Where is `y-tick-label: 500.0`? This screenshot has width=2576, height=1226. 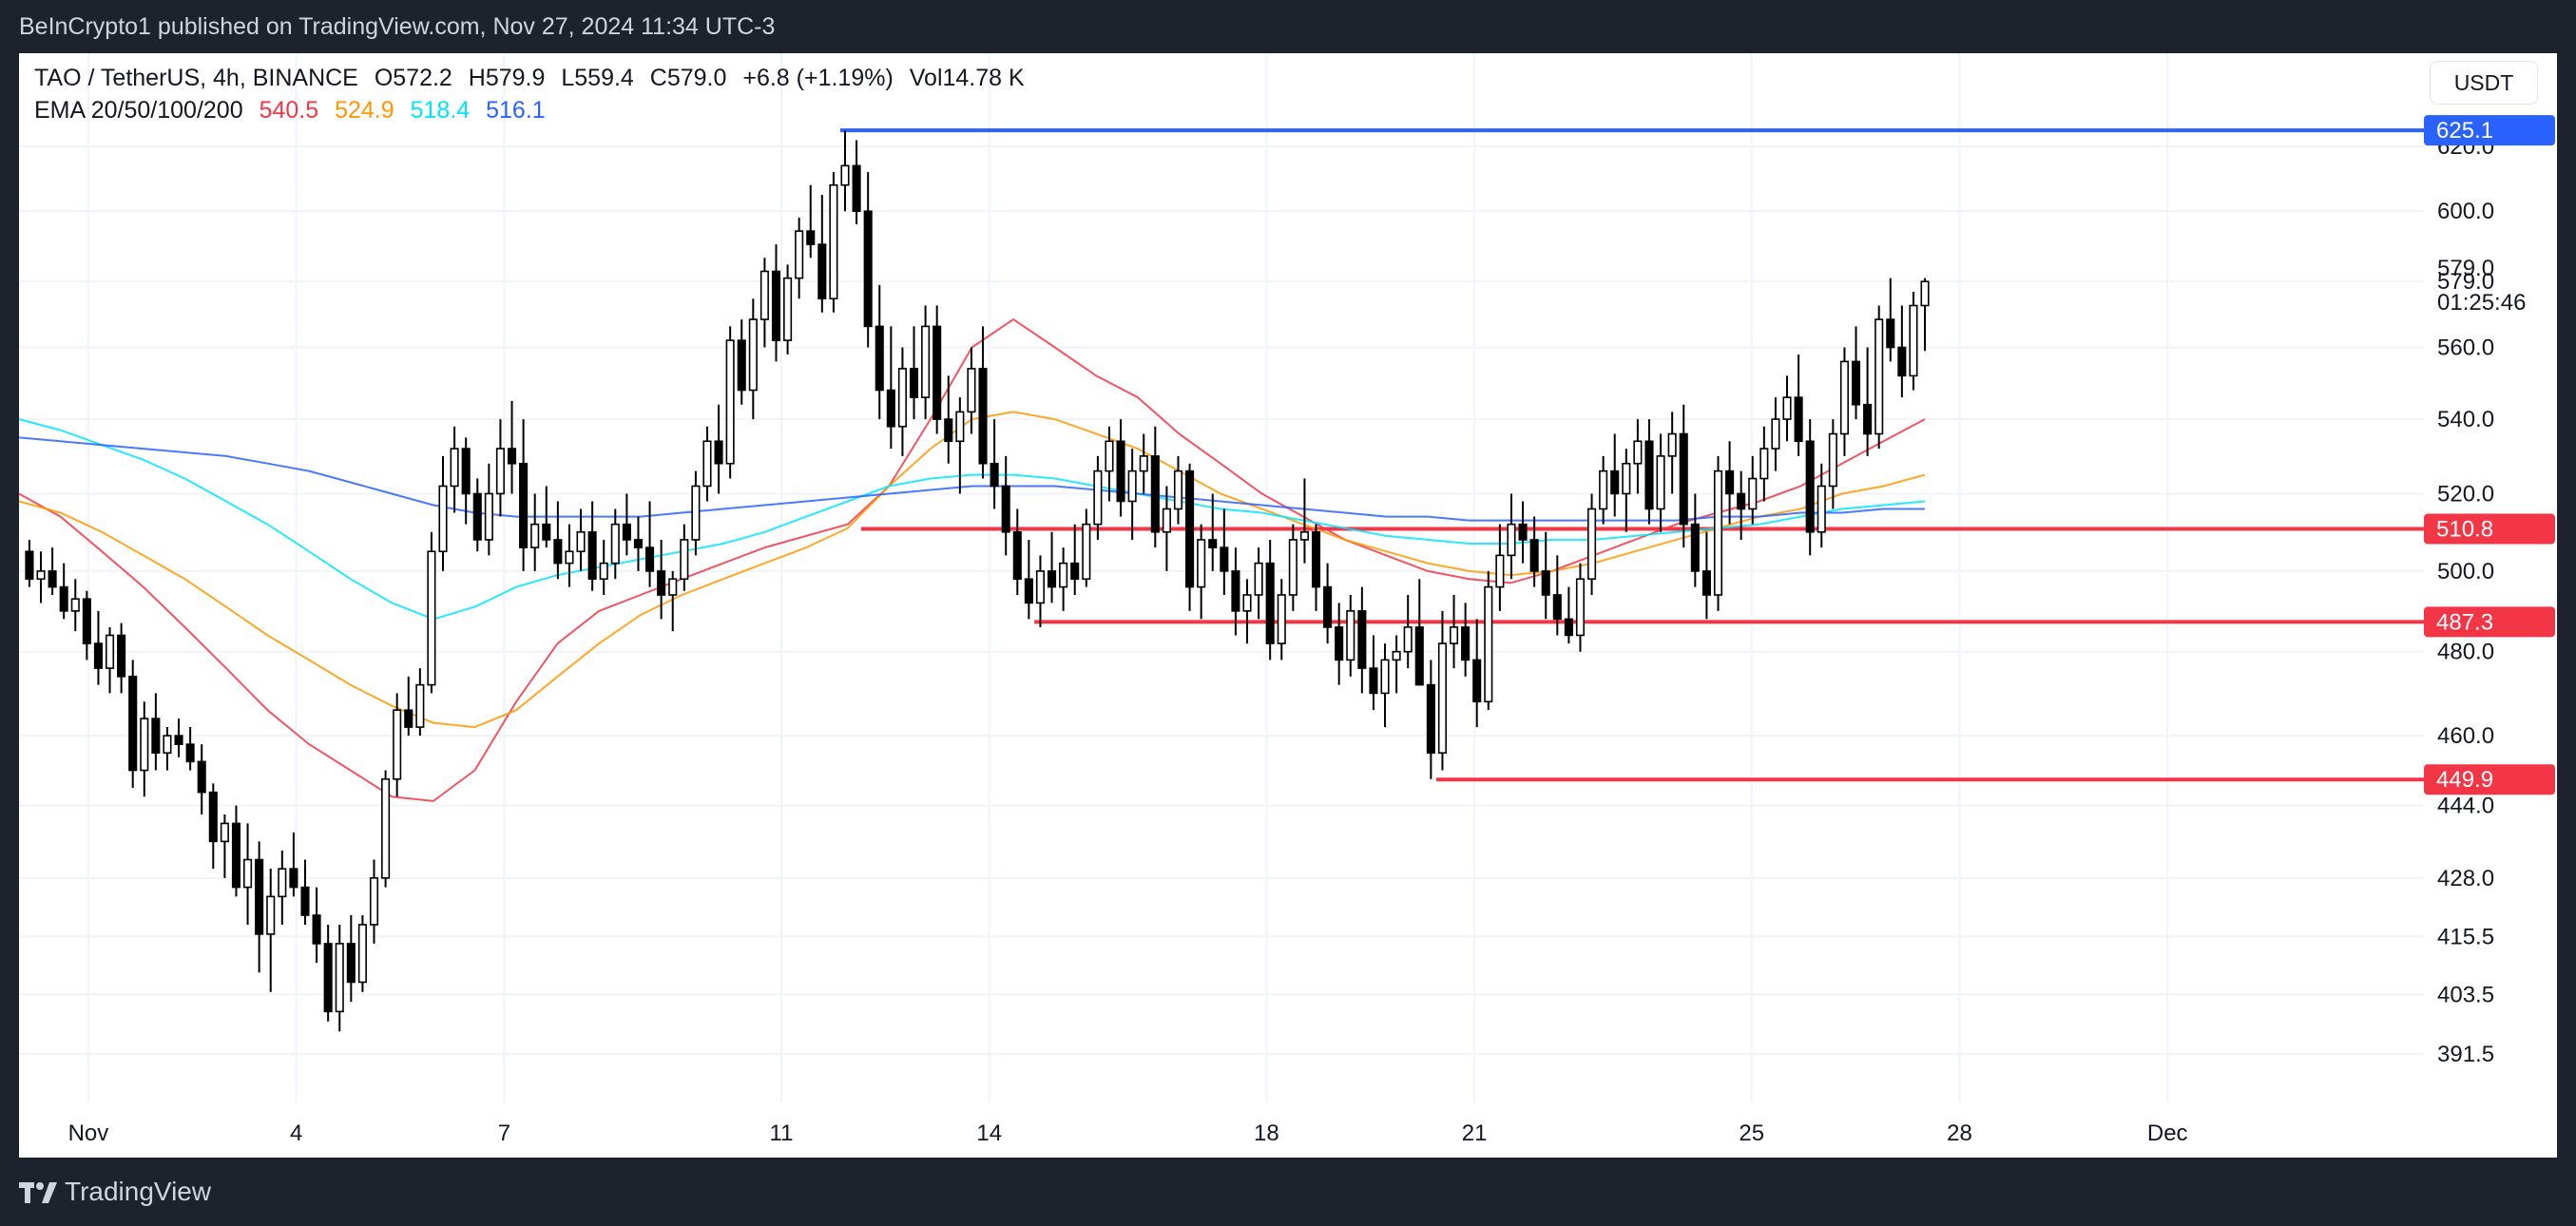 y-tick-label: 500.0 is located at coordinates (2465, 572).